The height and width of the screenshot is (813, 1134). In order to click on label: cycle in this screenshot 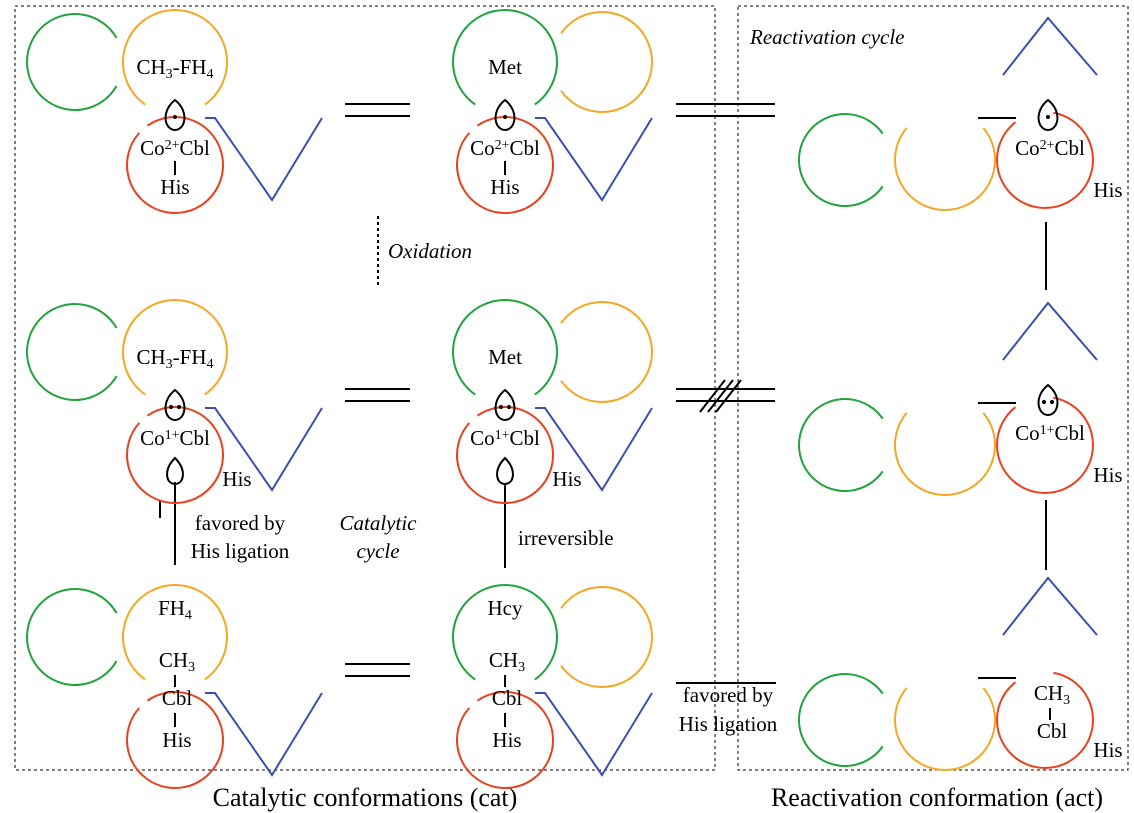, I will do `click(377, 551)`.